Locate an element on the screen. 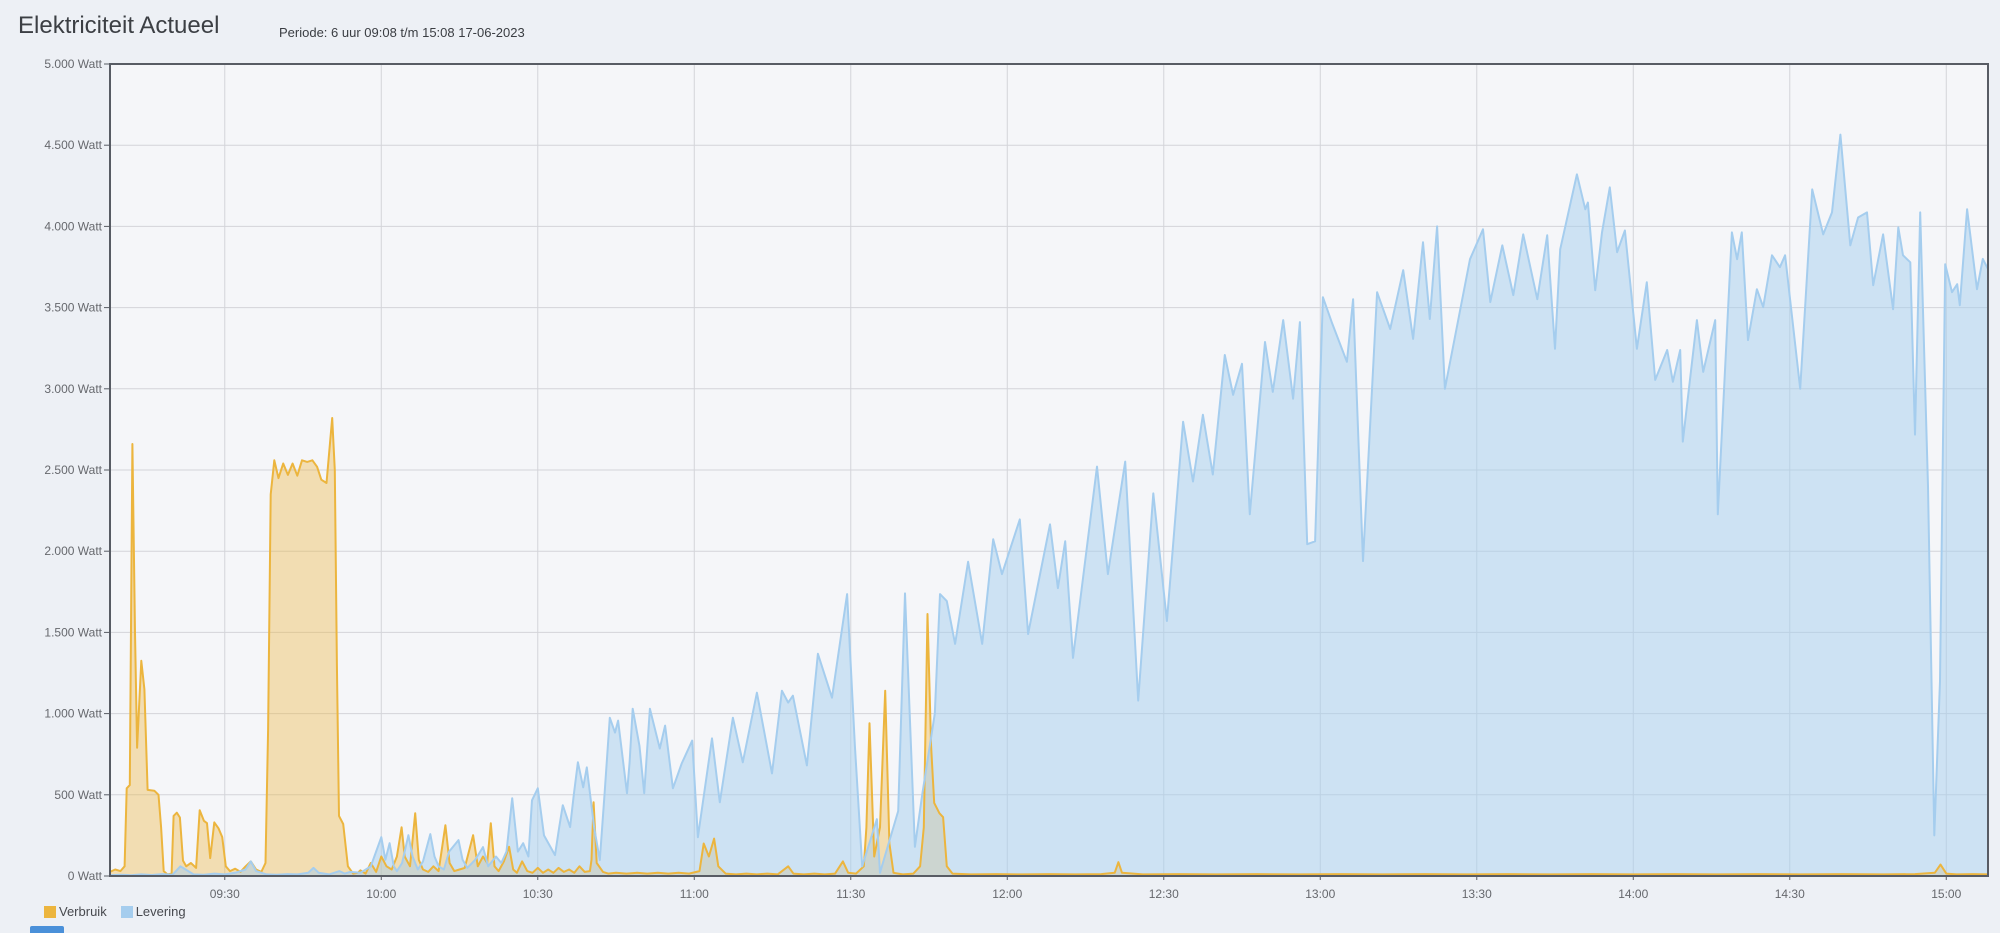 The width and height of the screenshot is (2000, 933). y-axis-label: 3.000 Watt is located at coordinates (73, 389).